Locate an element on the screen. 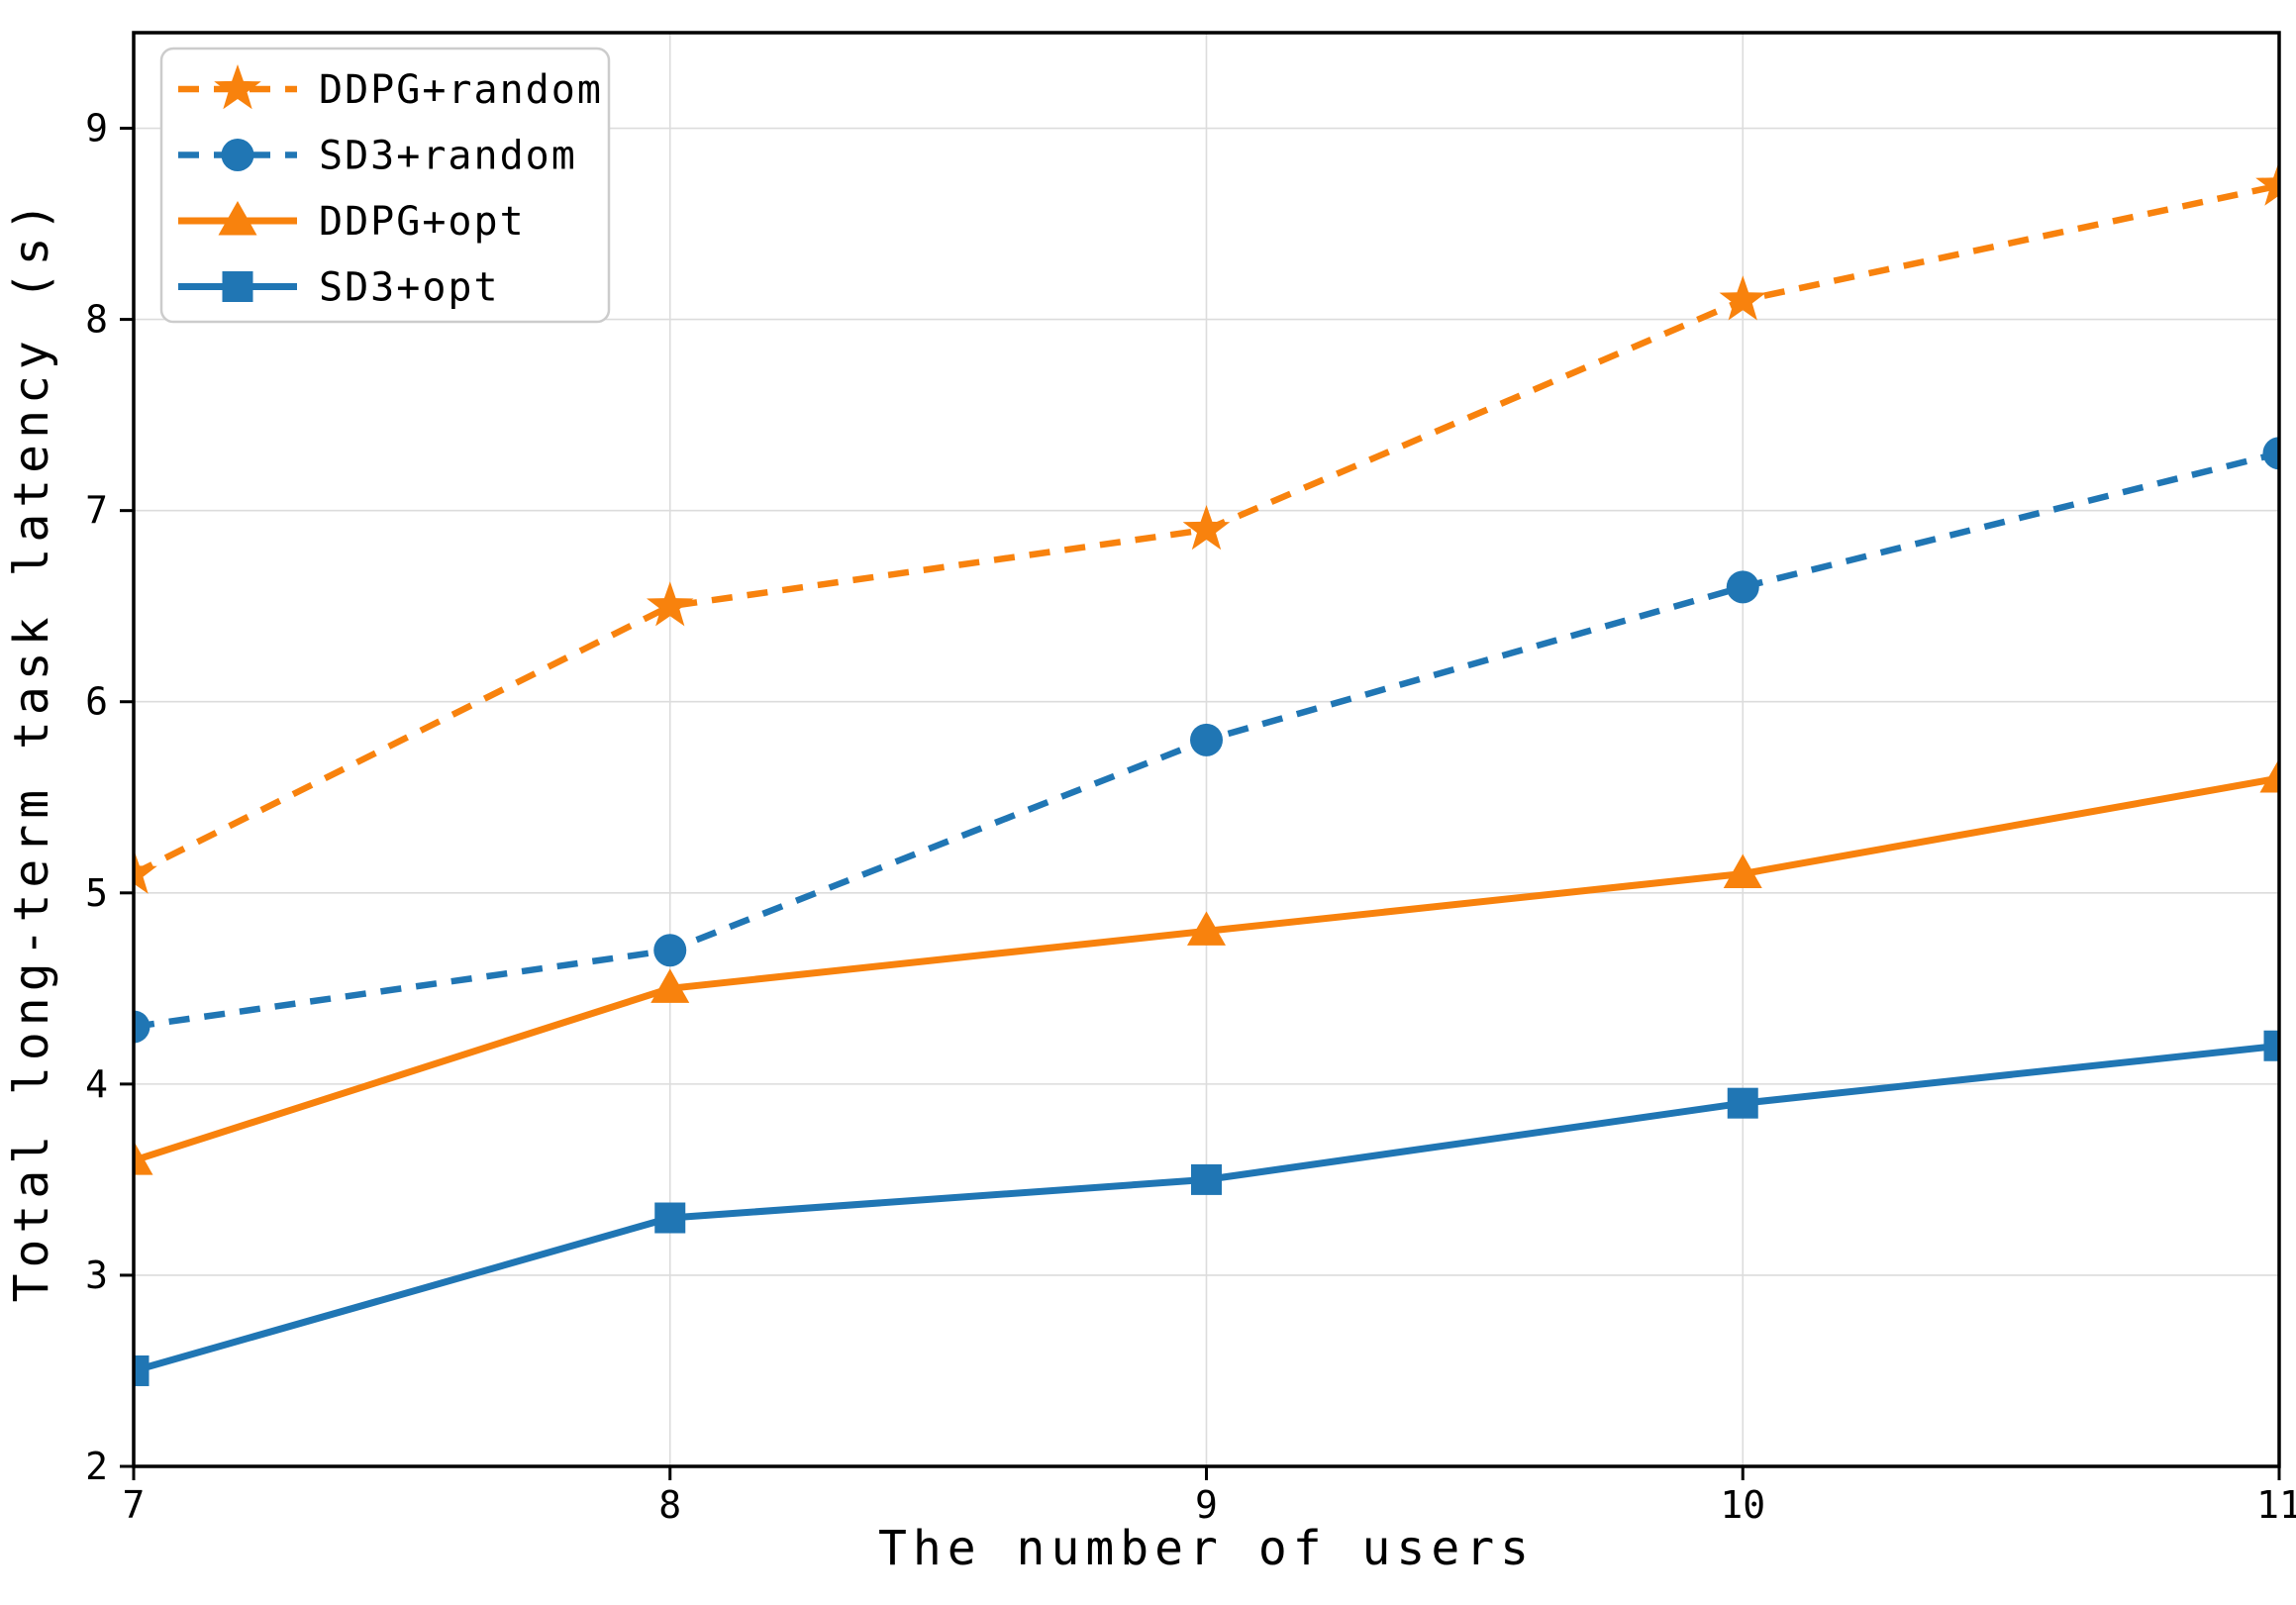 The width and height of the screenshot is (2296, 1605). y-tick-label: 9 is located at coordinates (97, 128).